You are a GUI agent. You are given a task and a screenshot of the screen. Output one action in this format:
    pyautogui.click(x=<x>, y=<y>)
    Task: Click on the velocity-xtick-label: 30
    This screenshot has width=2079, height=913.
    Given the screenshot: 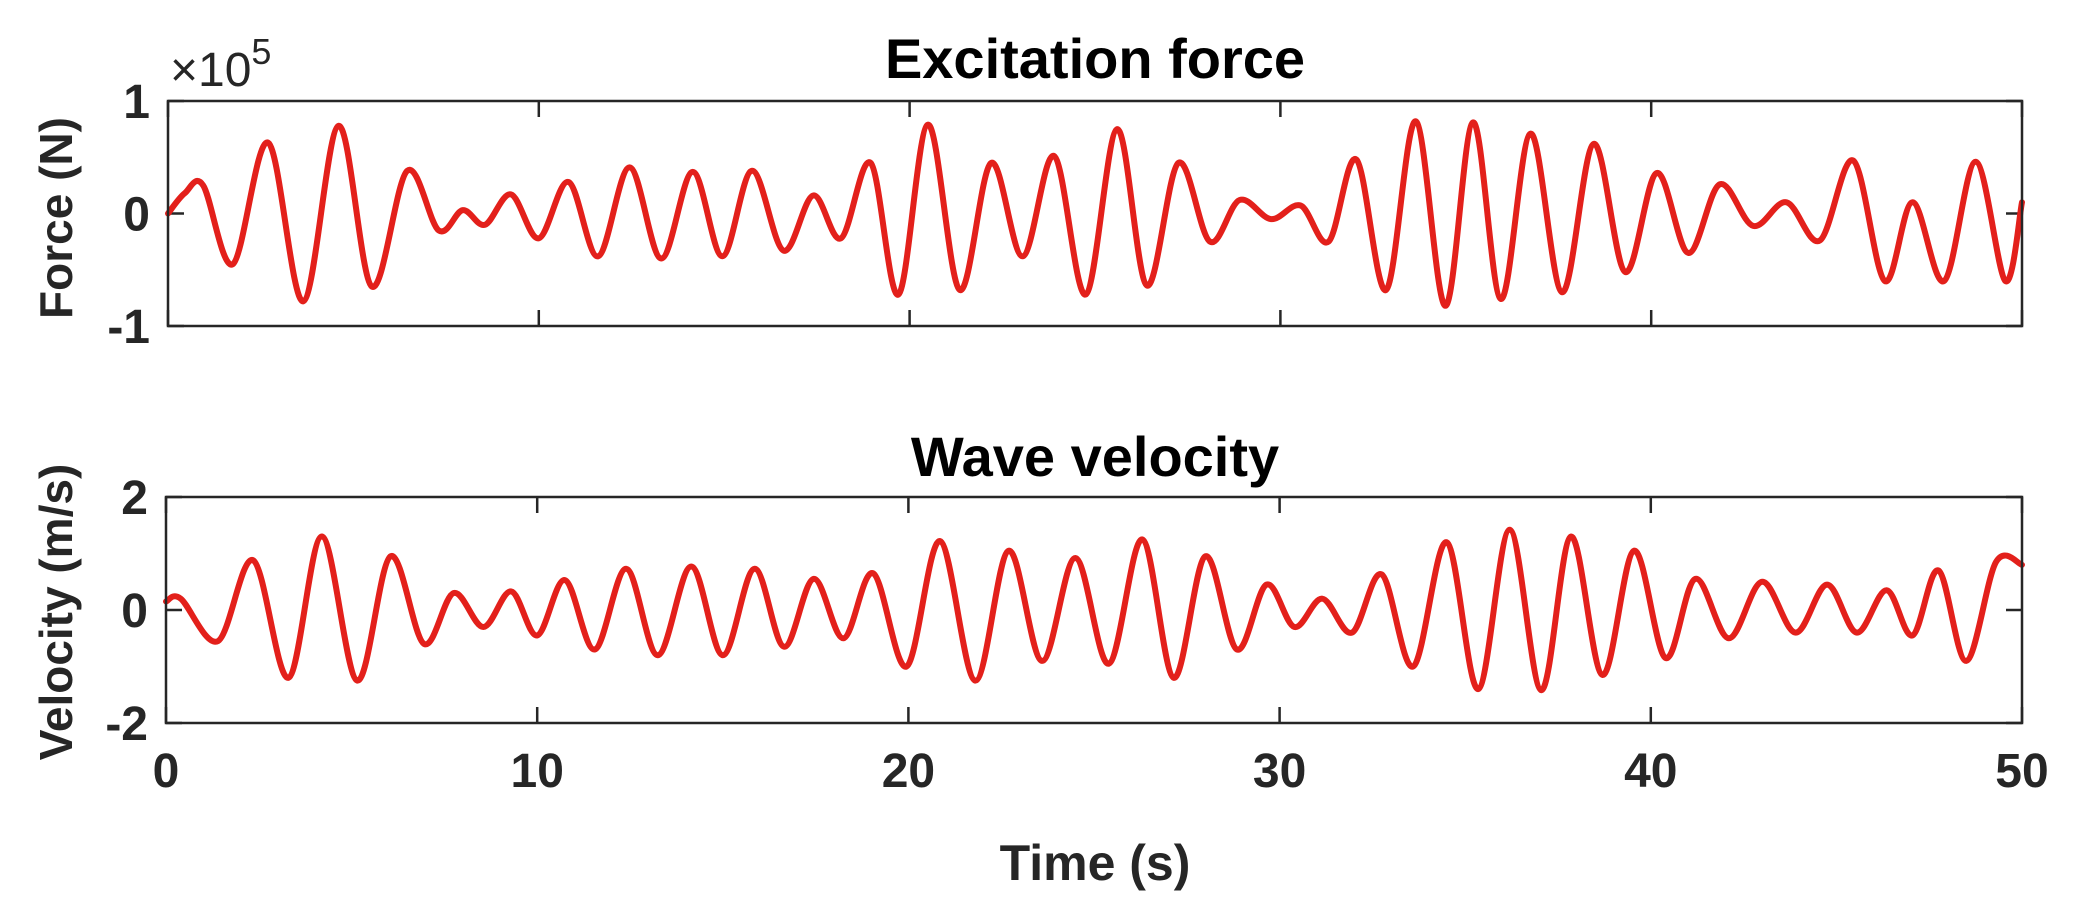 What is the action you would take?
    pyautogui.click(x=1279, y=771)
    